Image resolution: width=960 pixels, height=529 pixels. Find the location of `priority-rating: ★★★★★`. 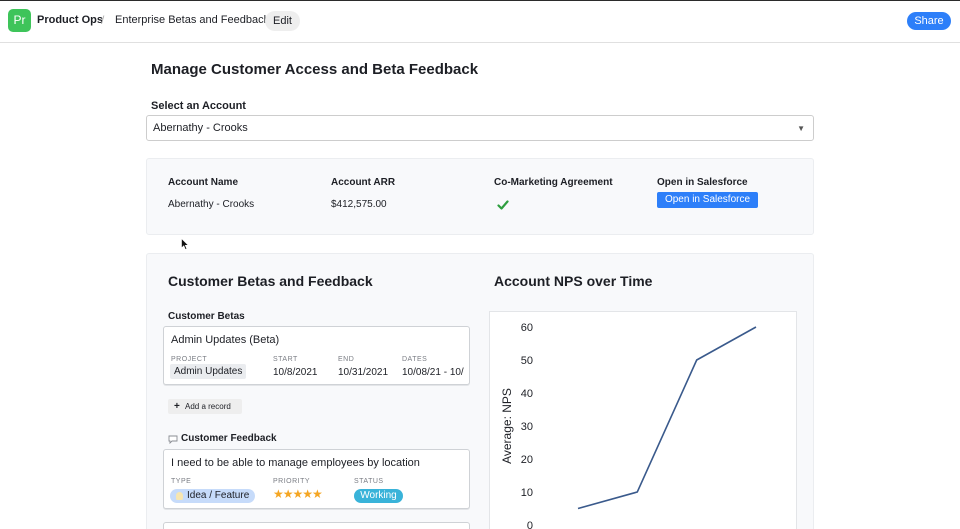

priority-rating: ★★★★★ is located at coordinates (298, 494).